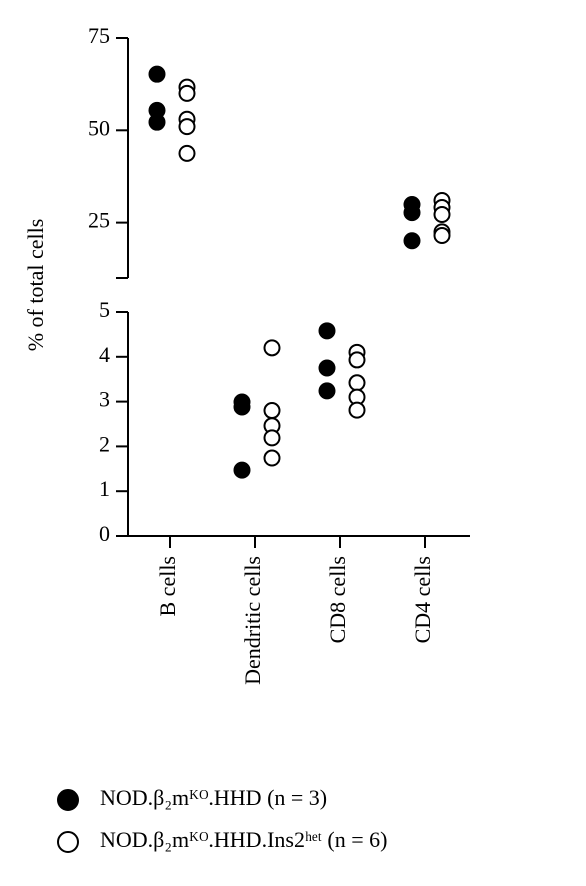 The image size is (586, 886). I want to click on y-tick-label: 25, so click(99, 220).